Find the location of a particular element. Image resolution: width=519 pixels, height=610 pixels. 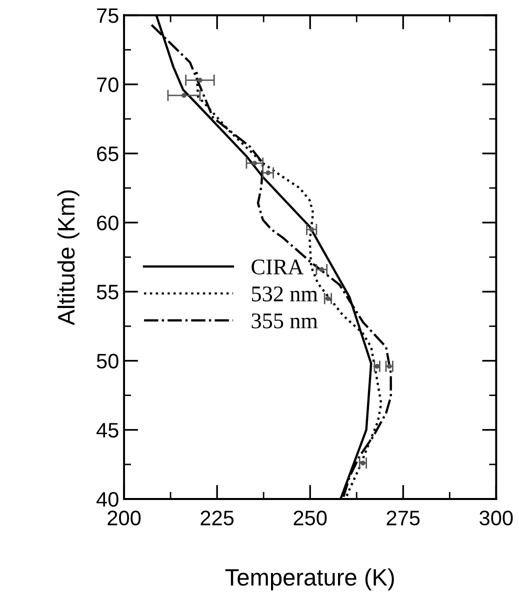

x-tick-label: 275 is located at coordinates (403, 518).